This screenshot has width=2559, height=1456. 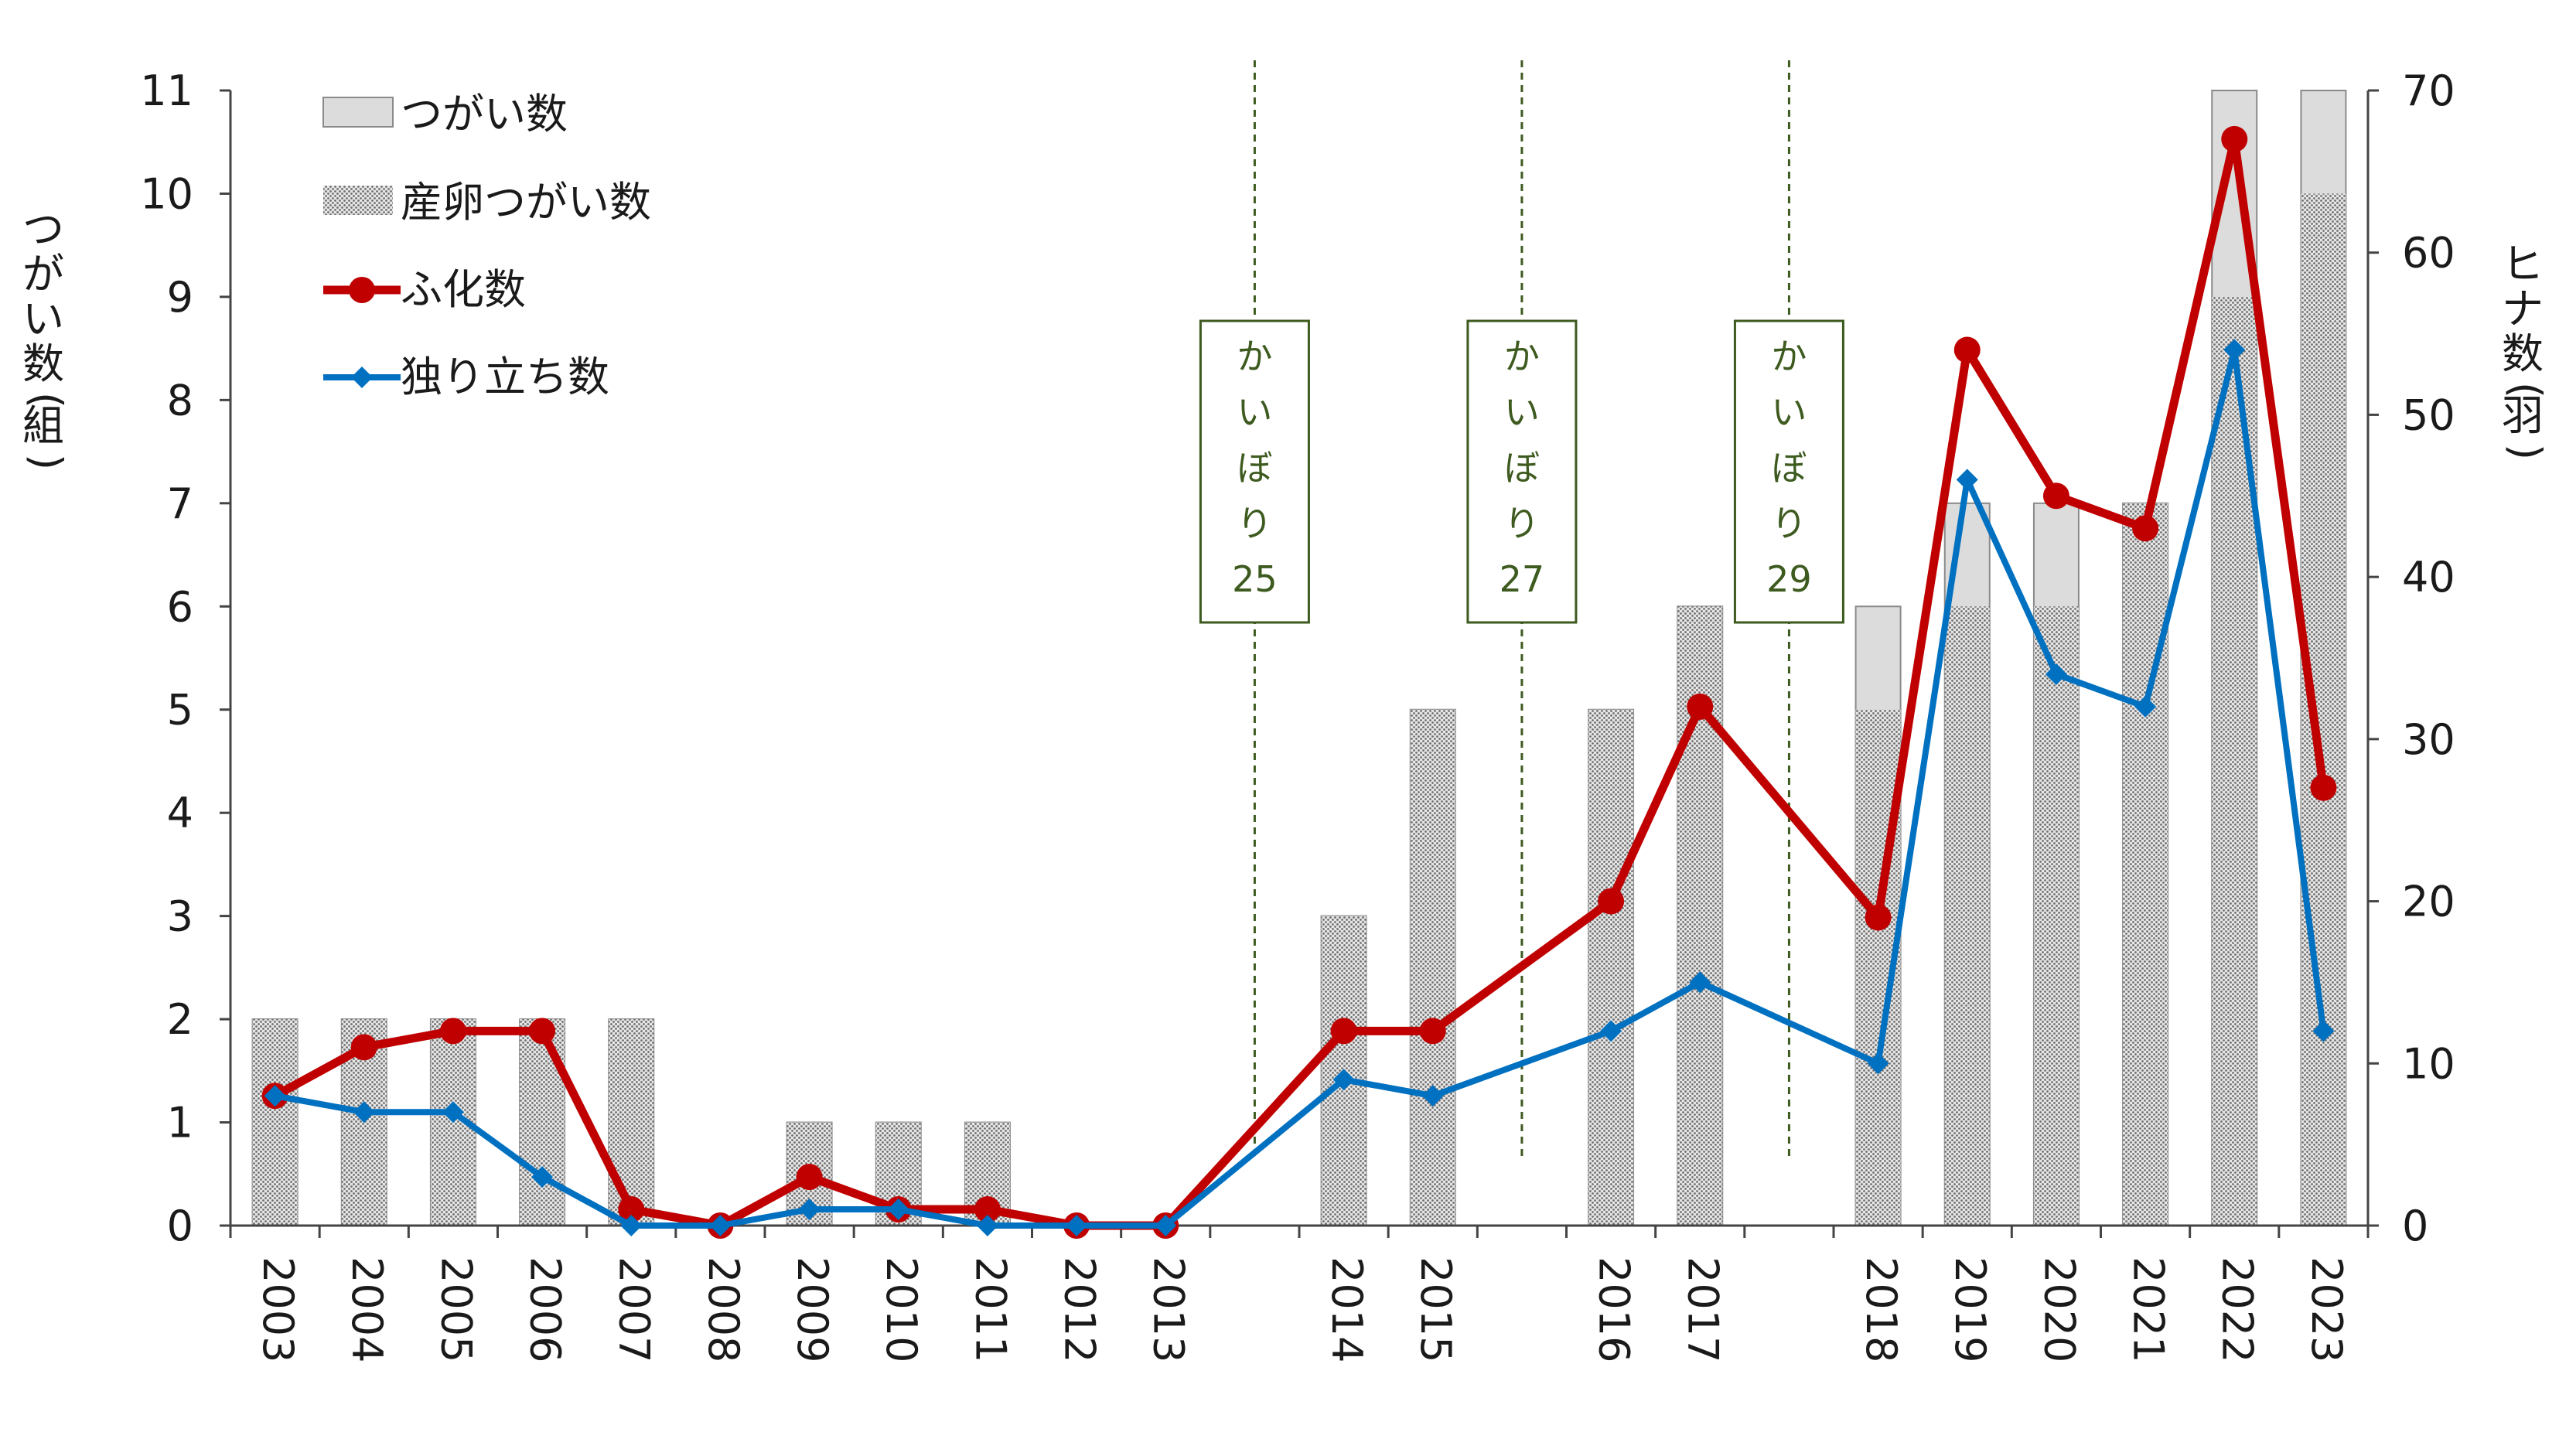 What do you see at coordinates (43, 426) in the screenshot?
I see `left-axis-title-char-5: 組` at bounding box center [43, 426].